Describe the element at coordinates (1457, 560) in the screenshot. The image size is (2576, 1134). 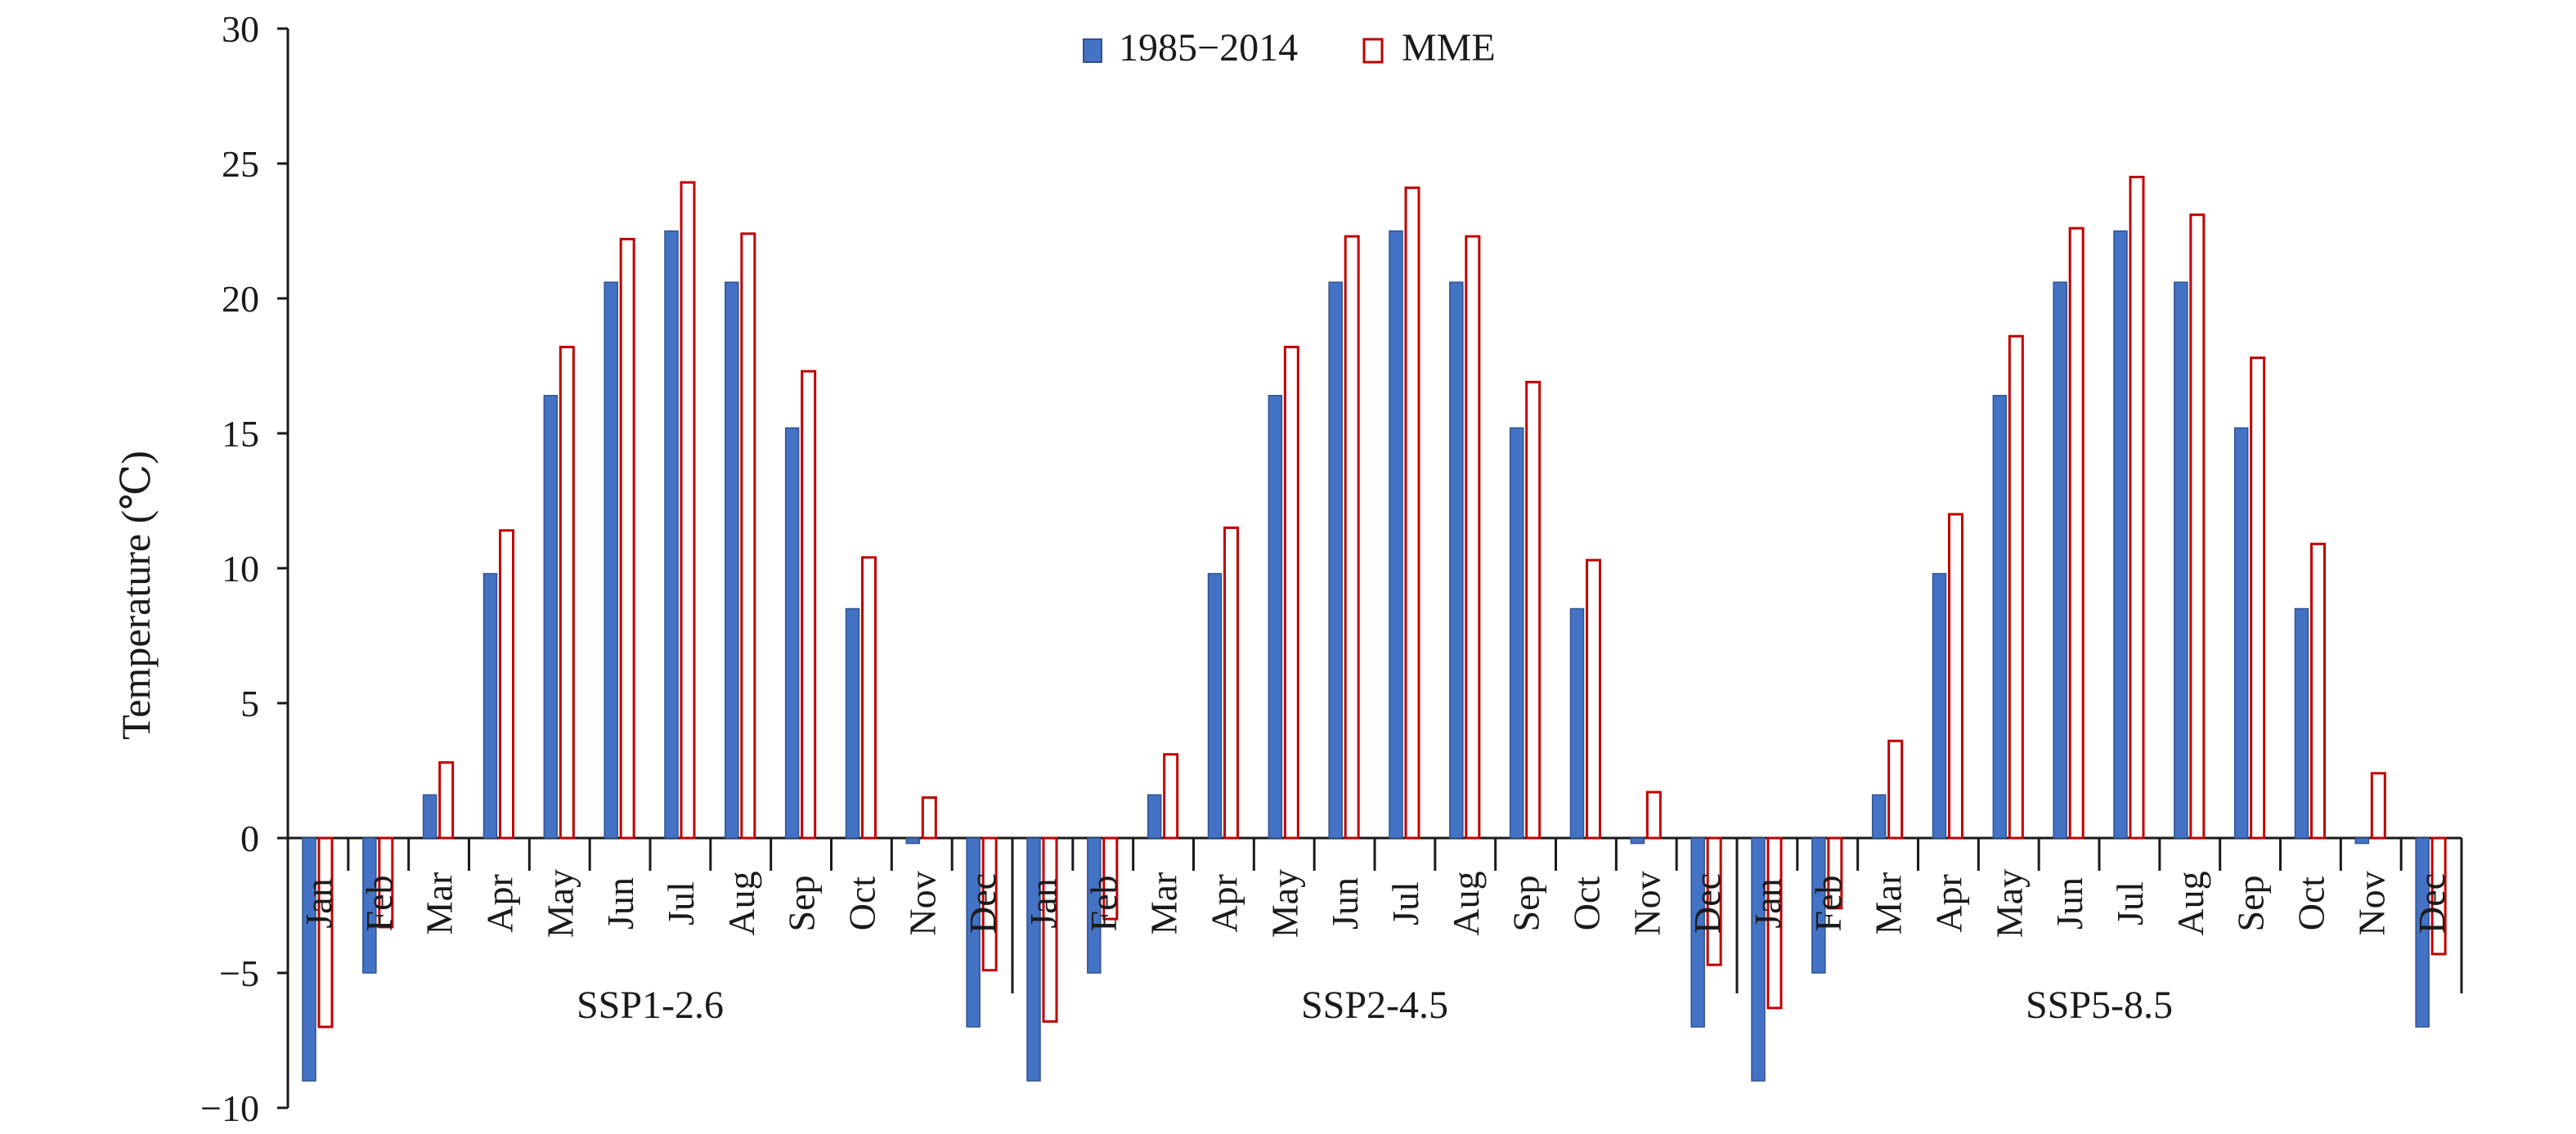
I see `bar-baseline-SSP2-4.5-Aug` at that location.